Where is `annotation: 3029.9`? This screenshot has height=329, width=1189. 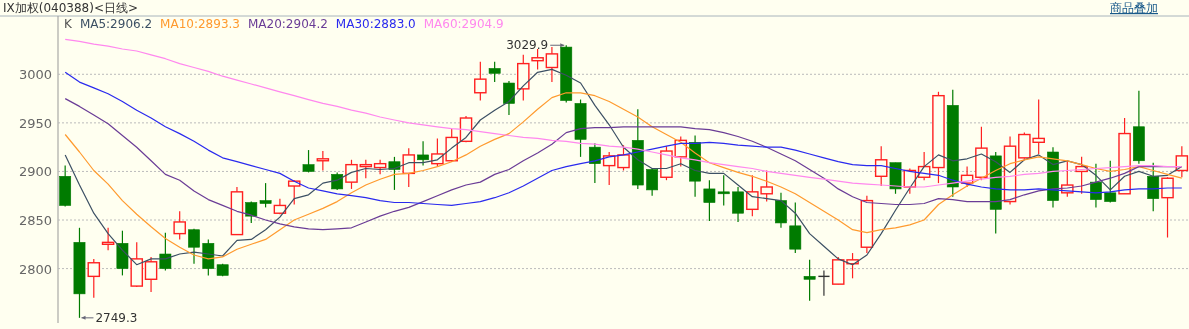
annotation: 3029.9 is located at coordinates (527, 45).